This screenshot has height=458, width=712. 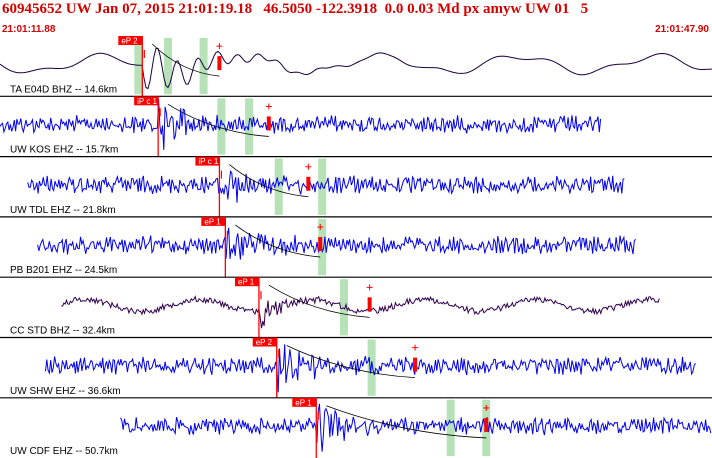 I want to click on trace-1: iP c 1 UW KOS EHZ -- 15.7km, so click(x=356, y=127).